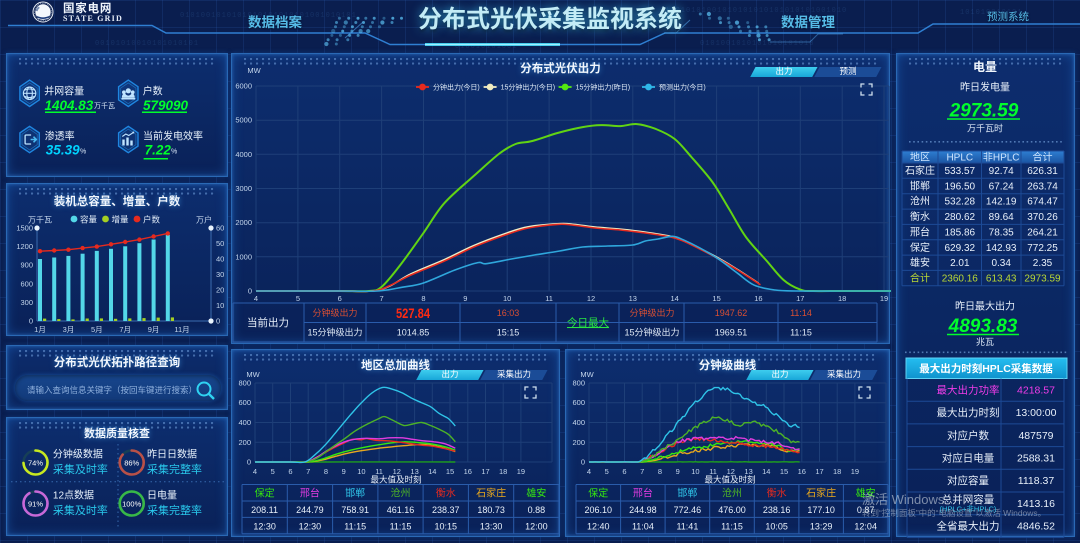 The width and height of the screenshot is (1080, 543). I want to click on svg-text: 12点数据, so click(73, 494).